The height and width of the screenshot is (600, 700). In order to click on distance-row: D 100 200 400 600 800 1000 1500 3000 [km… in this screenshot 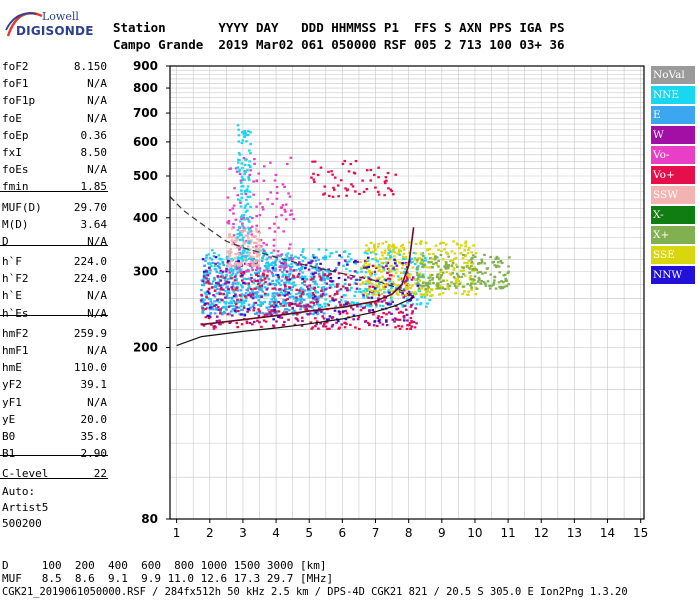, I will do `click(164, 565)`.